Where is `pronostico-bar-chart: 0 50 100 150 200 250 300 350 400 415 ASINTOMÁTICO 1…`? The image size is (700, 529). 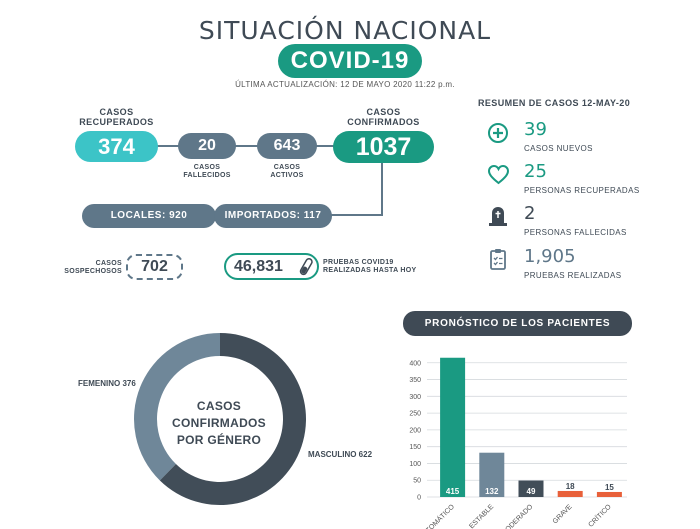 pronostico-bar-chart: 0 50 100 150 200 250 300 350 400 415 ASINTOMÁTICO 1… is located at coordinates (518, 443).